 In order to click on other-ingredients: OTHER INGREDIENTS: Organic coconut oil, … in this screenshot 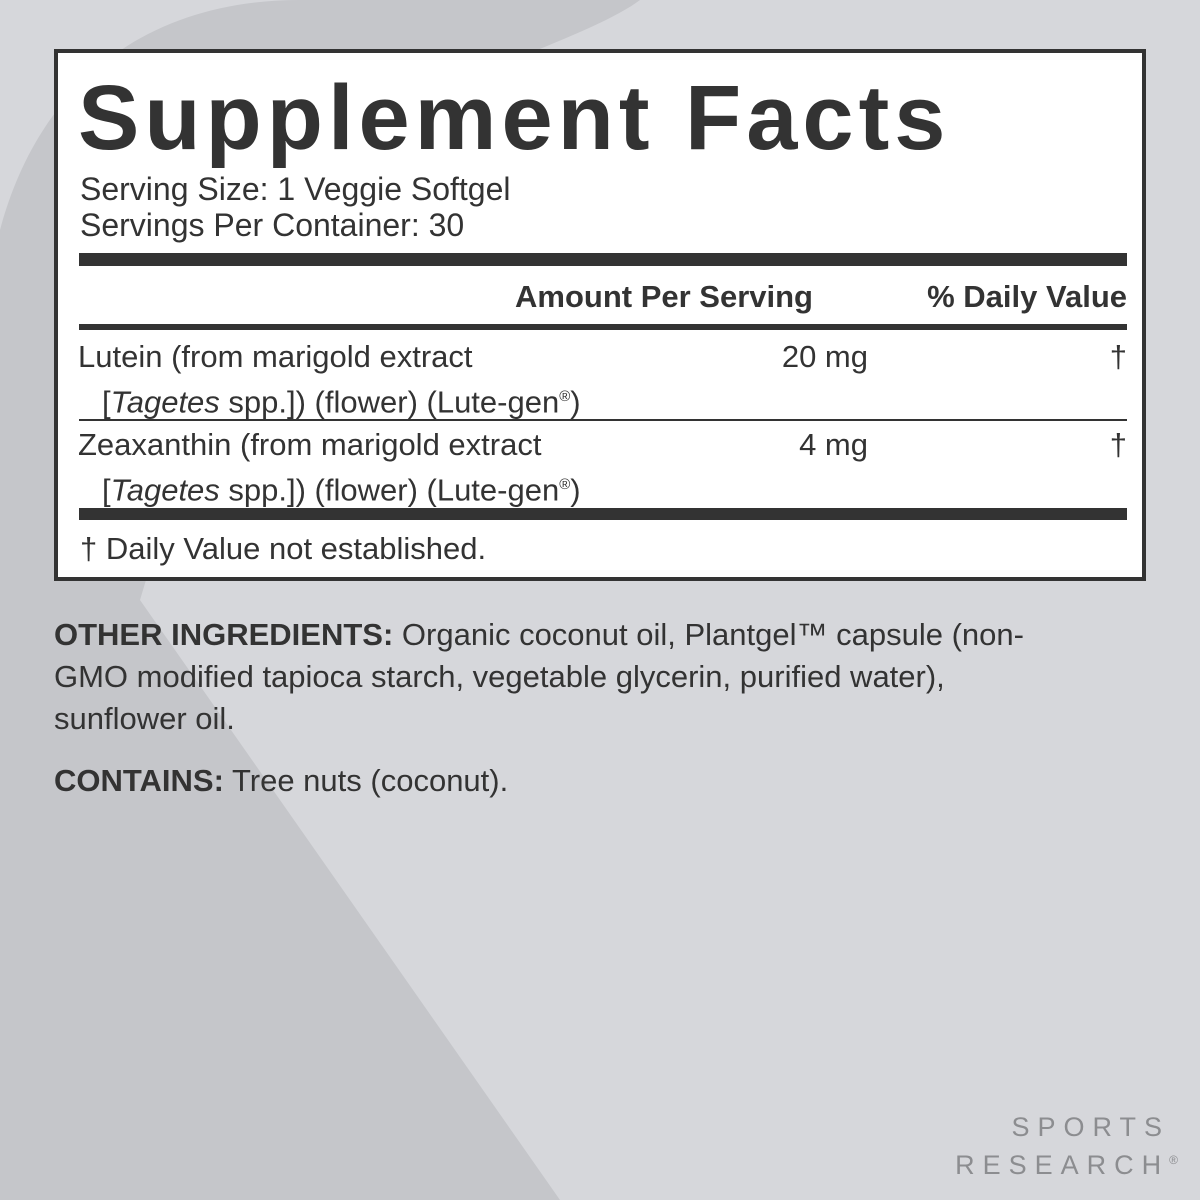, I will do `click(539, 676)`.